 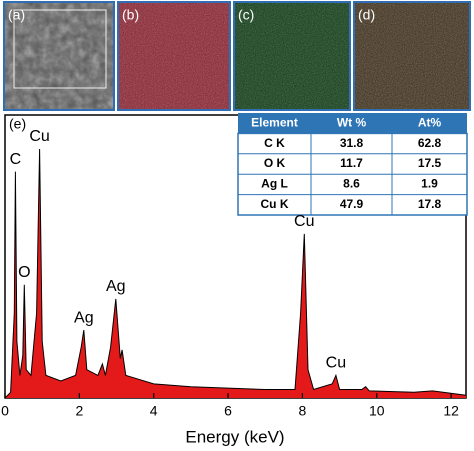 What do you see at coordinates (274, 143) in the screenshot?
I see `table-cell: C K` at bounding box center [274, 143].